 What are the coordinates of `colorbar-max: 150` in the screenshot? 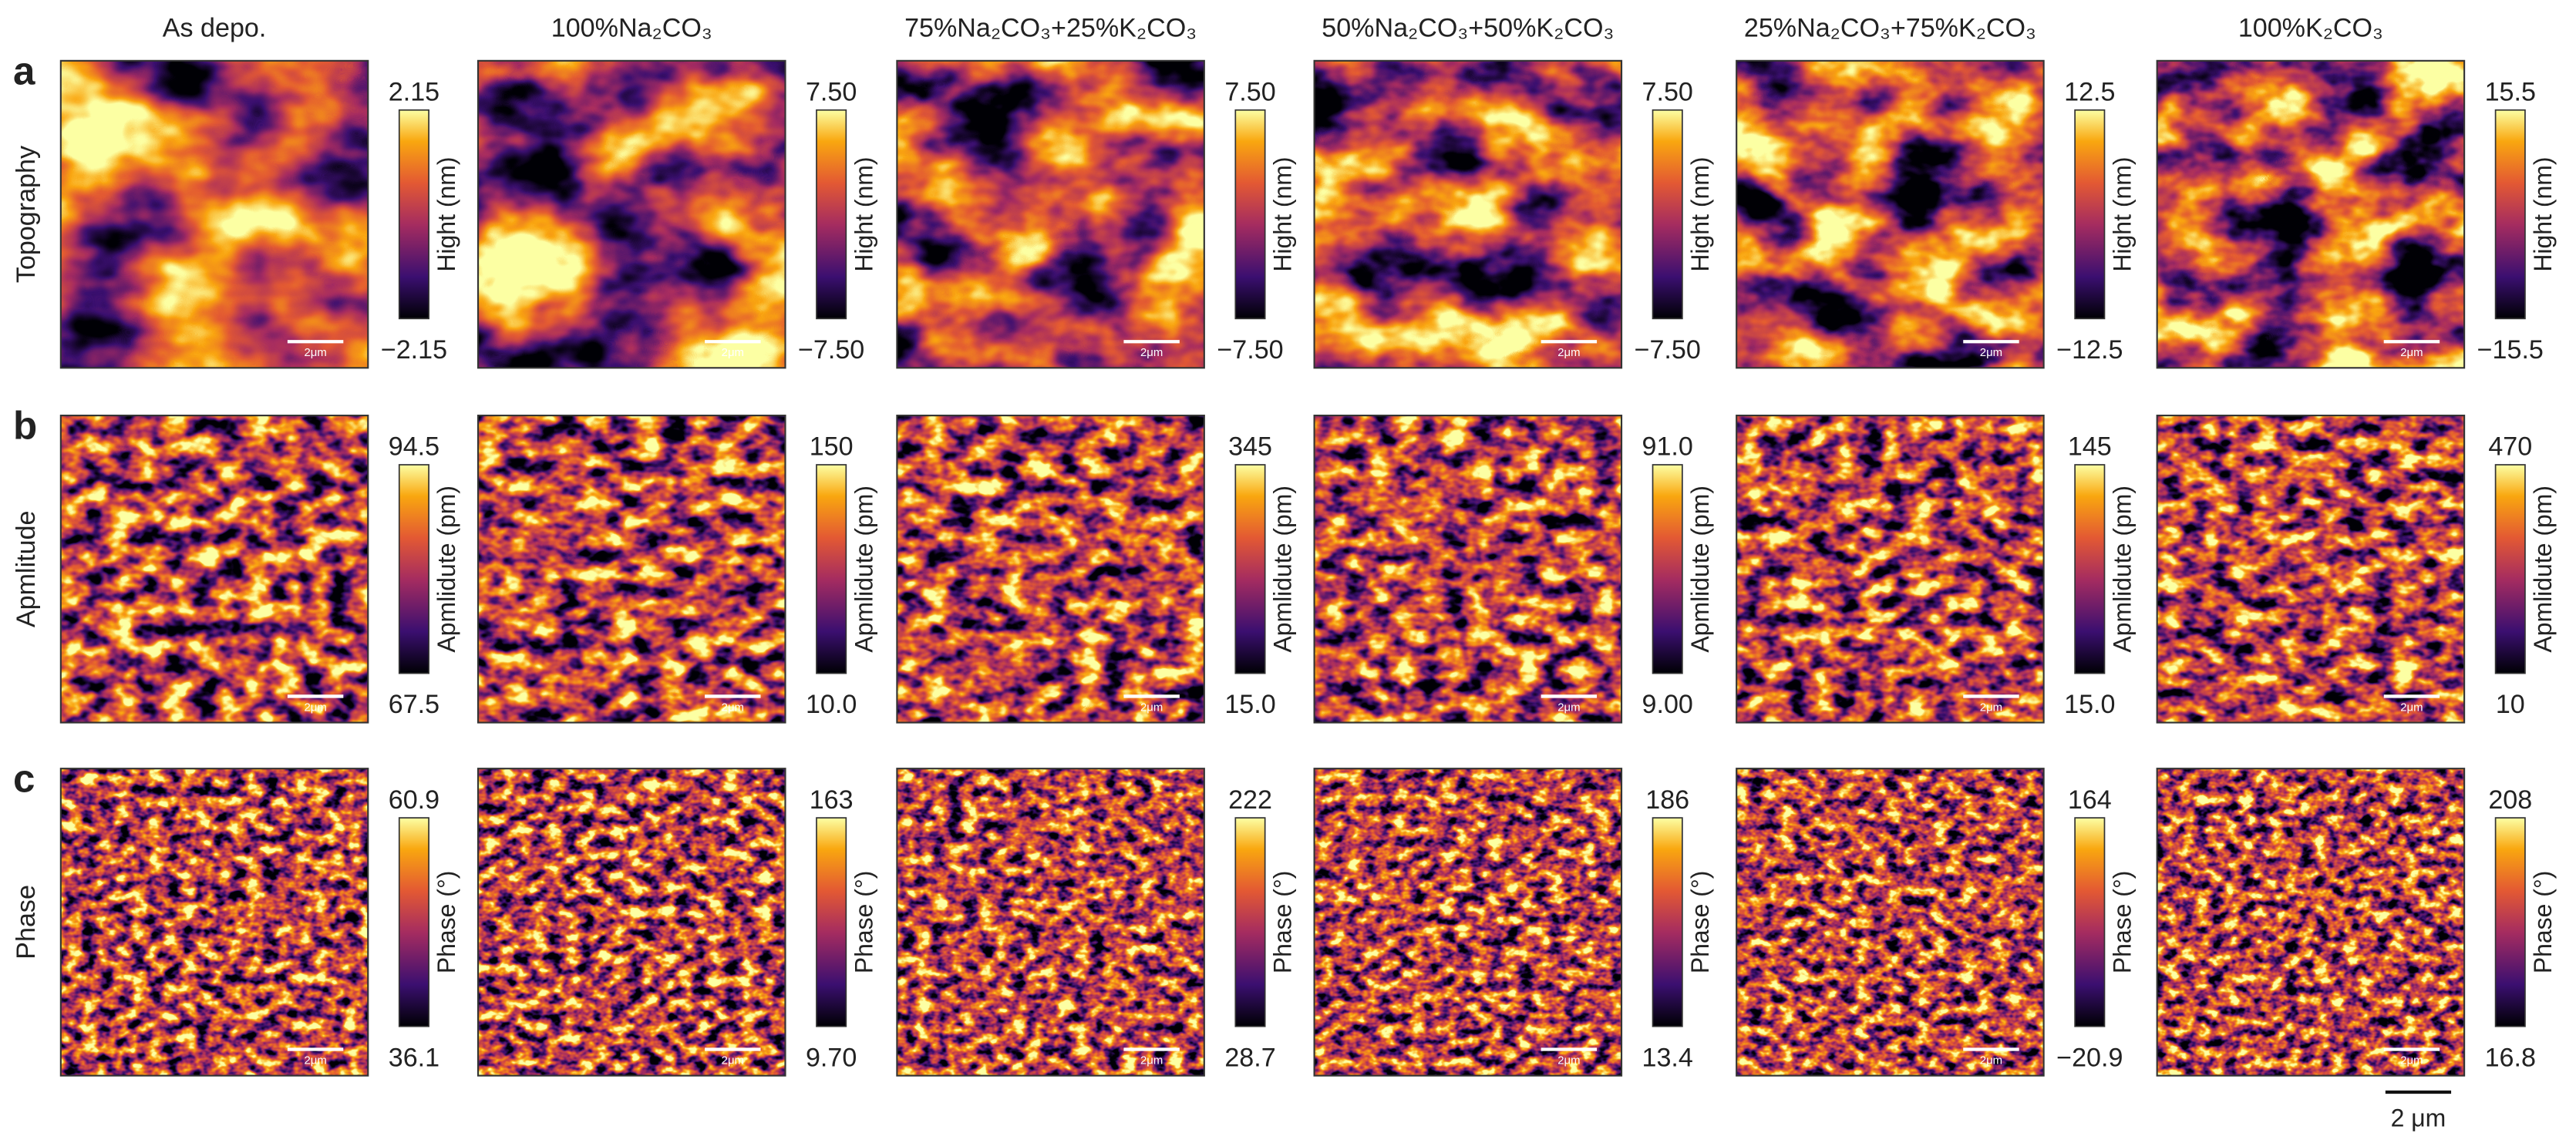 It's located at (832, 447).